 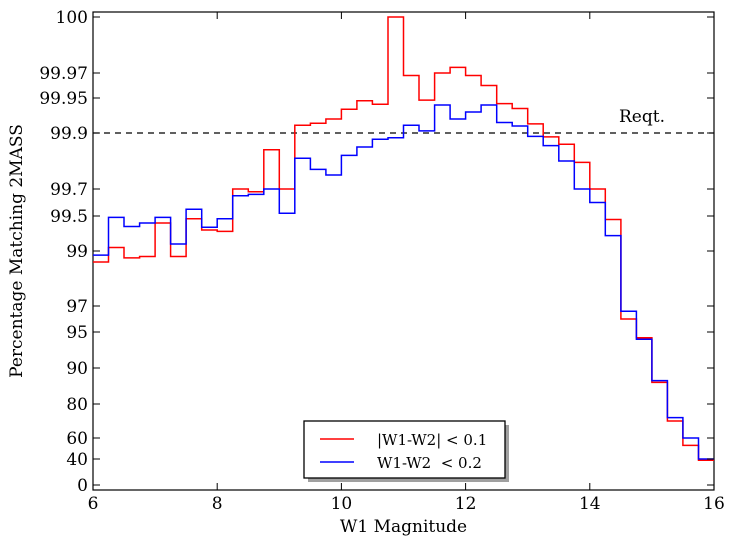 I want to click on legend-box, so click(x=404, y=449).